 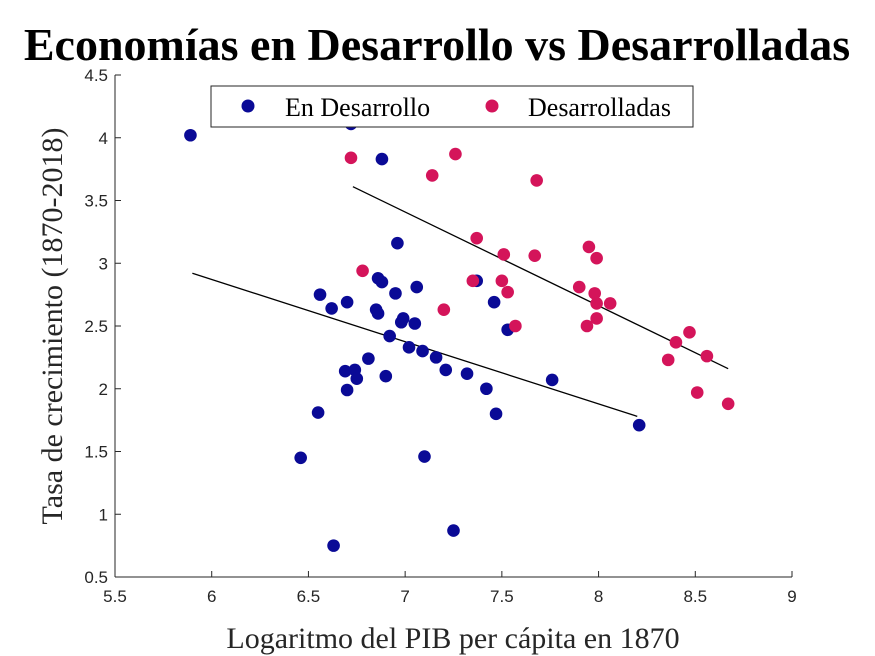 I want to click on legend-marker-desarrolladas, so click(x=492, y=106).